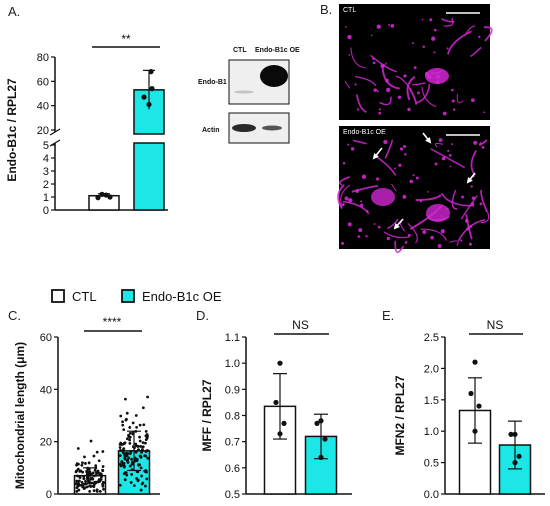  Describe the element at coordinates (495, 325) in the screenshot. I see `significance-label: NS` at that location.